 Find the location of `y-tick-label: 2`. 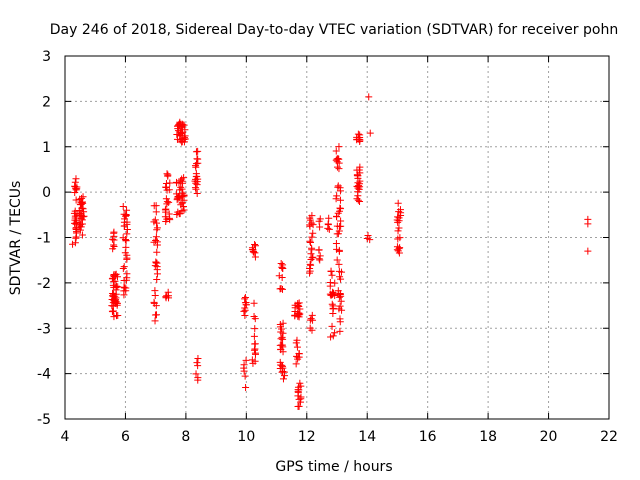

y-tick-label: 2 is located at coordinates (46, 102).